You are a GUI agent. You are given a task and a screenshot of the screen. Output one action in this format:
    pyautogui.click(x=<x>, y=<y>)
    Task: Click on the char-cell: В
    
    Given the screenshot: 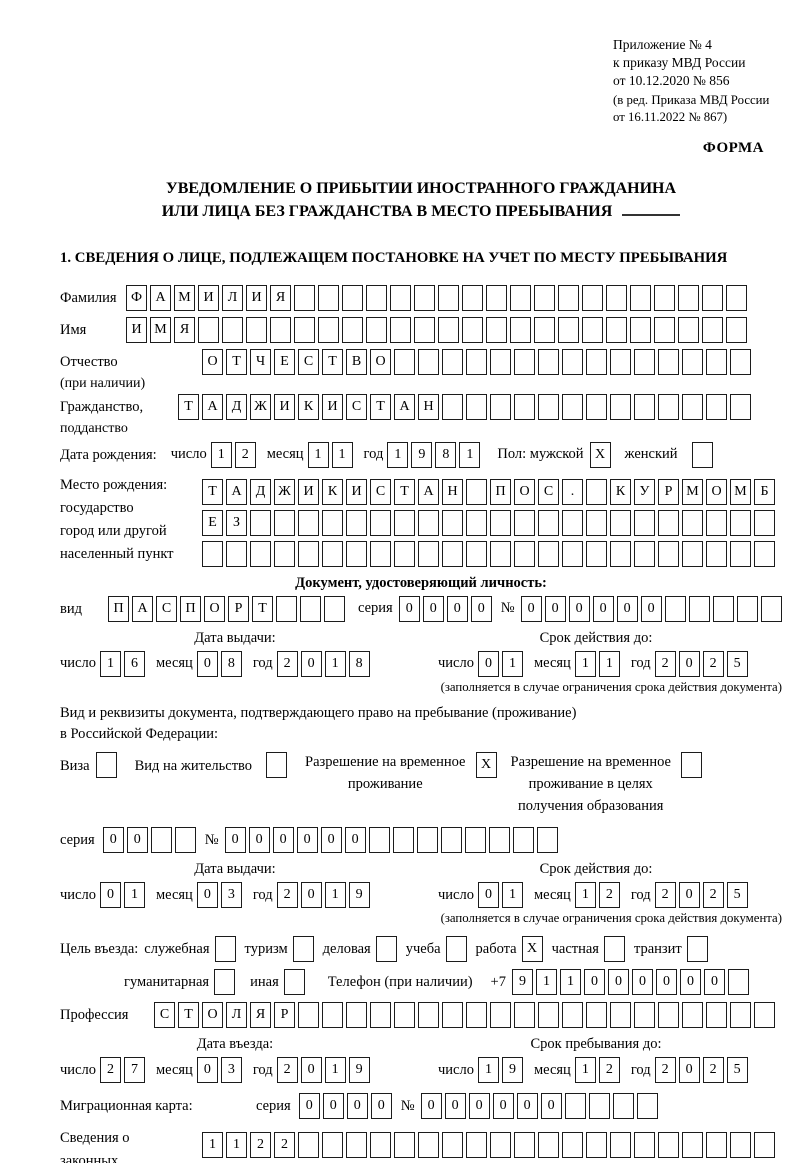 What is the action you would take?
    pyautogui.click(x=356, y=361)
    